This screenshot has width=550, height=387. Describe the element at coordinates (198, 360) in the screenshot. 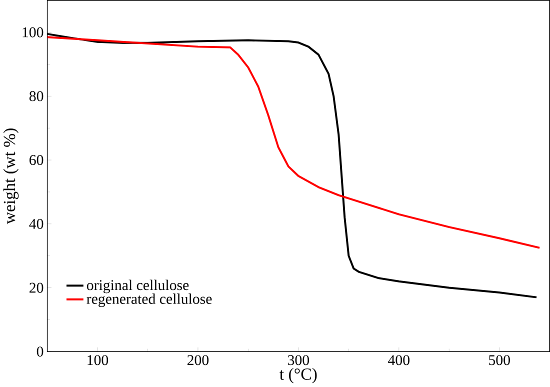

I see `x-tick-label: 200` at that location.